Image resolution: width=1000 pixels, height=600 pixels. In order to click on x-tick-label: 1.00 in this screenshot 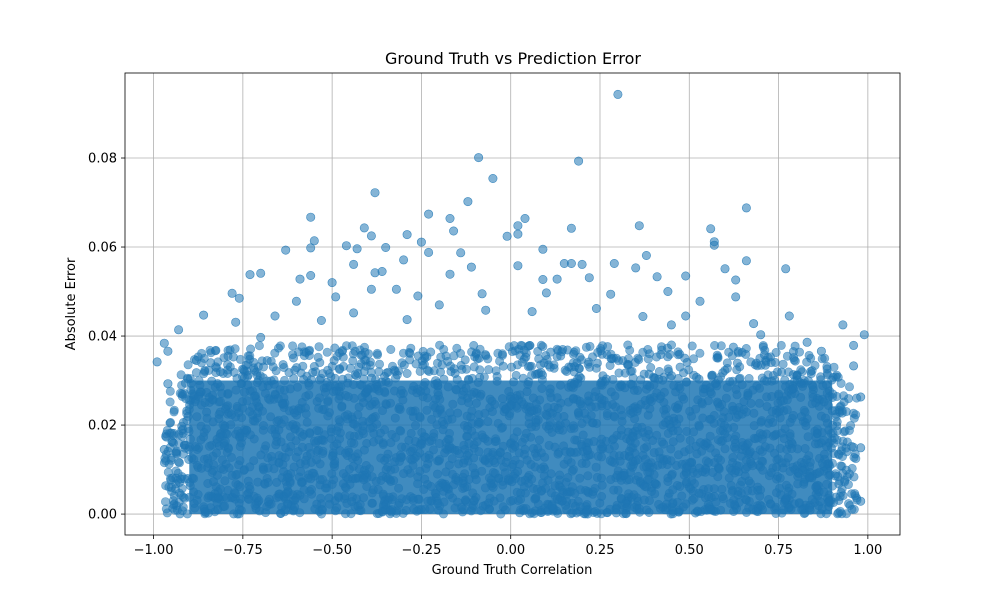, I will do `click(867, 550)`.